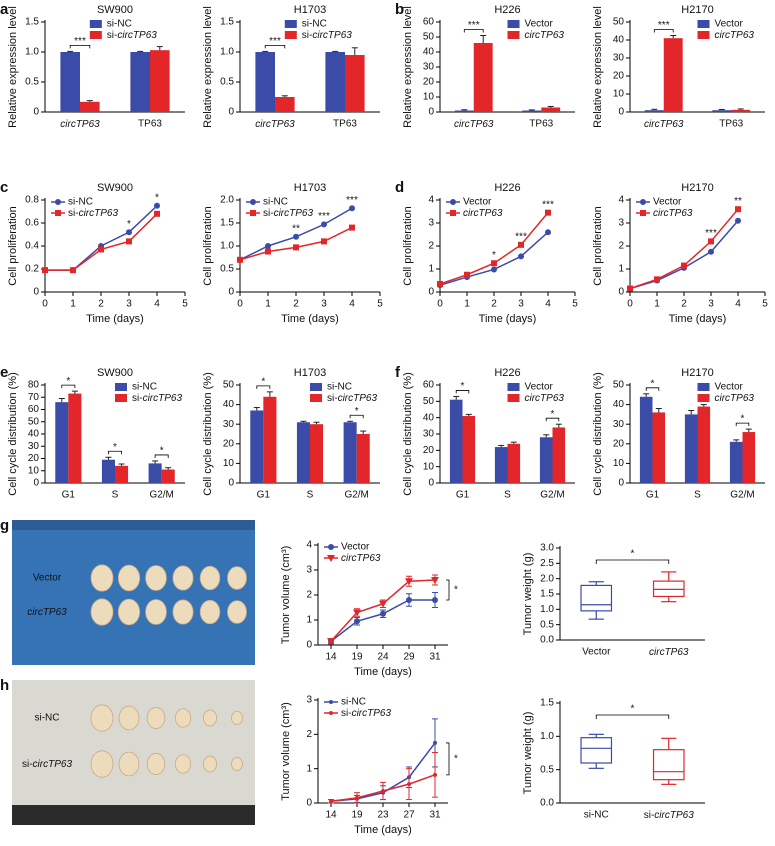 The height and width of the screenshot is (846, 775). I want to click on y-tick-label: 10, so click(619, 463).